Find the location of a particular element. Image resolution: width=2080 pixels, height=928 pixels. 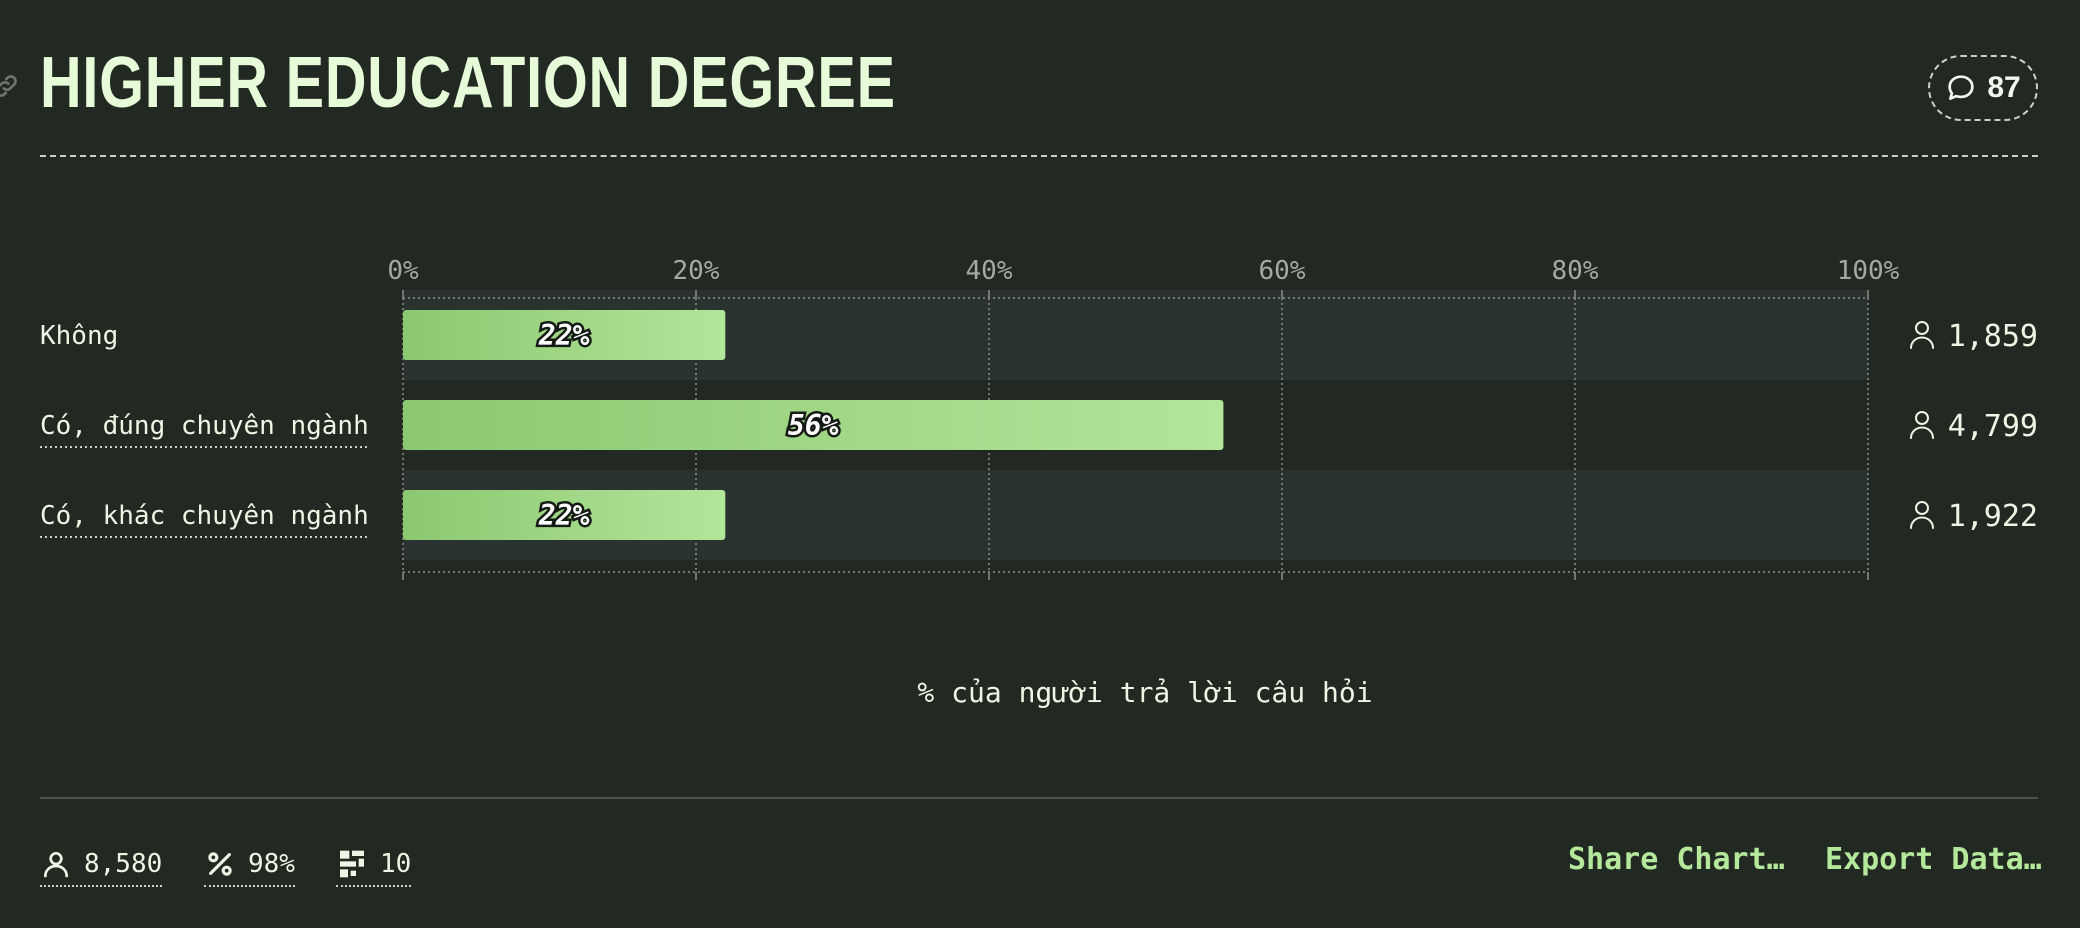

completion-value: 98% is located at coordinates (271, 864).